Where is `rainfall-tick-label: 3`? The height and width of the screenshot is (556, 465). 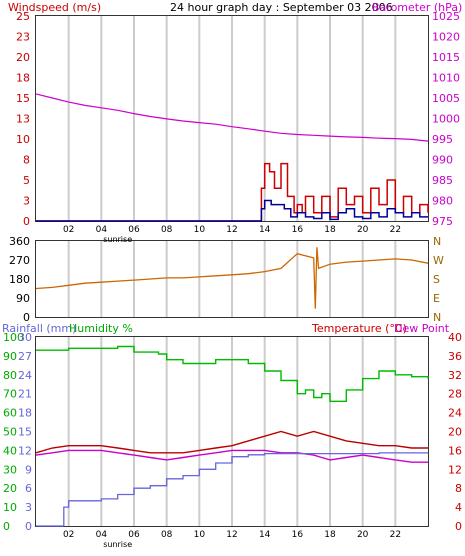
rainfall-tick-label: 3 is located at coordinates (28, 507).